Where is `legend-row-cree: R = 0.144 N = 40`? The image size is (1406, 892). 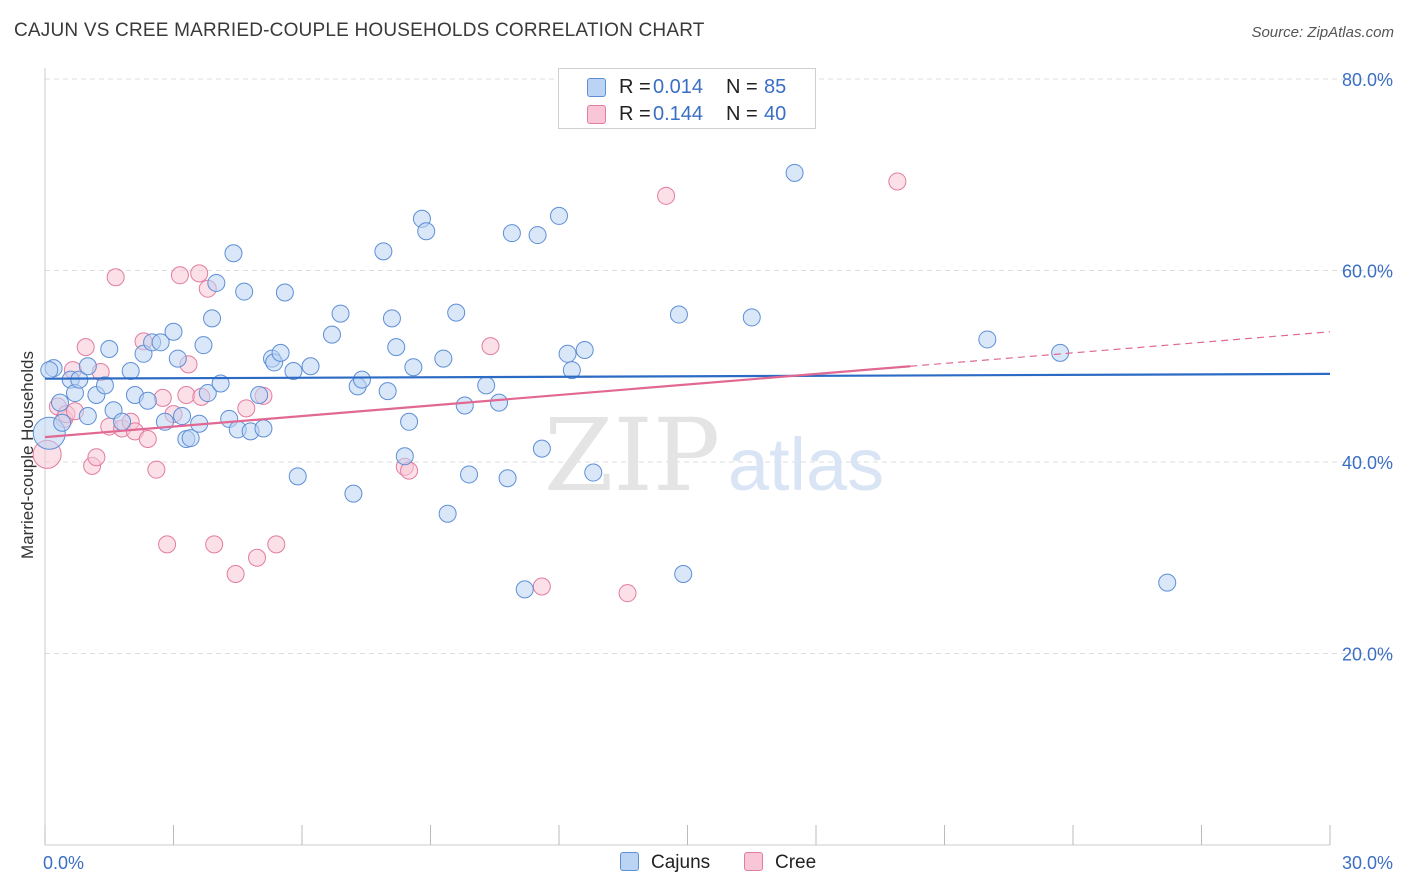
legend-row-cree: R = 0.144 N = 40 is located at coordinates (687, 115).